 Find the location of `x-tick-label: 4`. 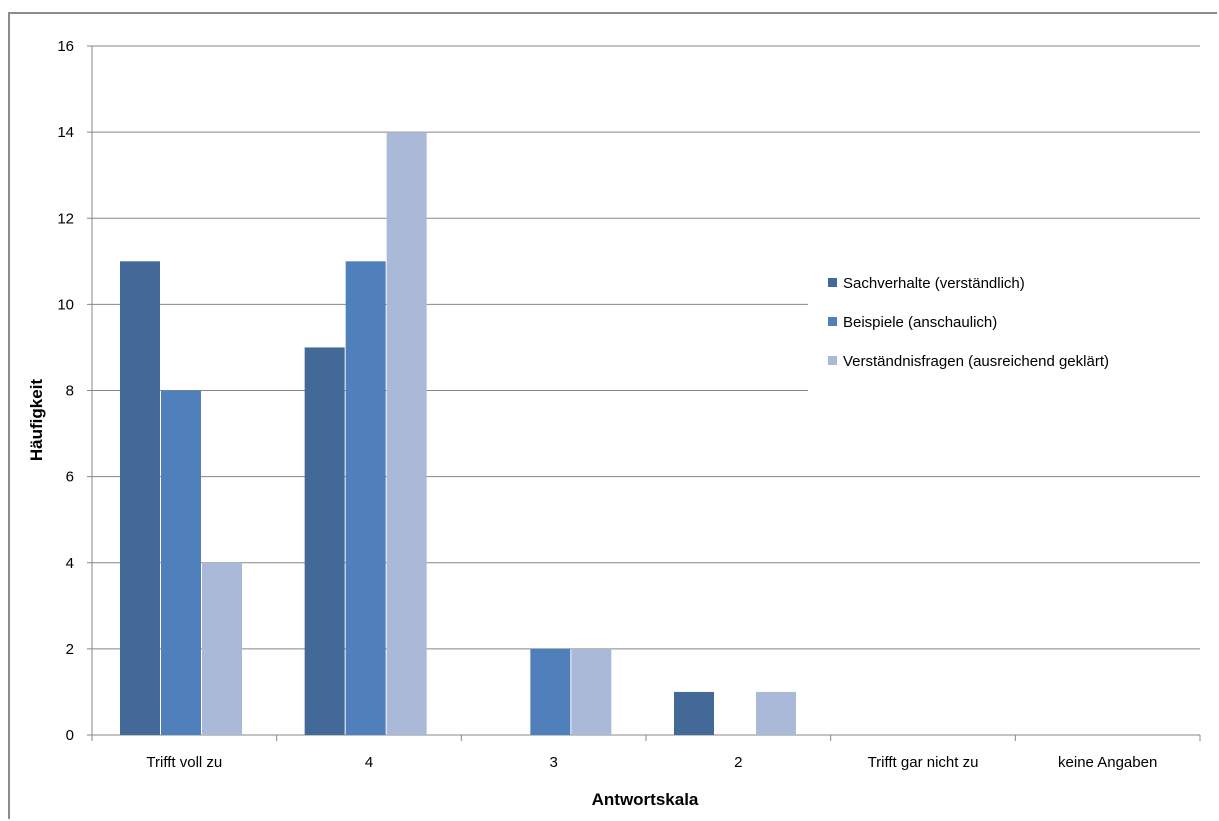

x-tick-label: 4 is located at coordinates (369, 762).